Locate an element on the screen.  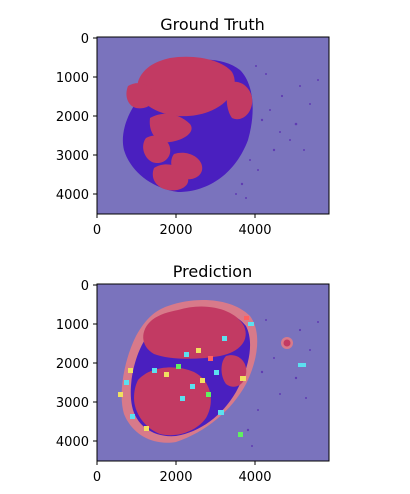
ground-truth-y-tick-marks is located at coordinates (95, 116).